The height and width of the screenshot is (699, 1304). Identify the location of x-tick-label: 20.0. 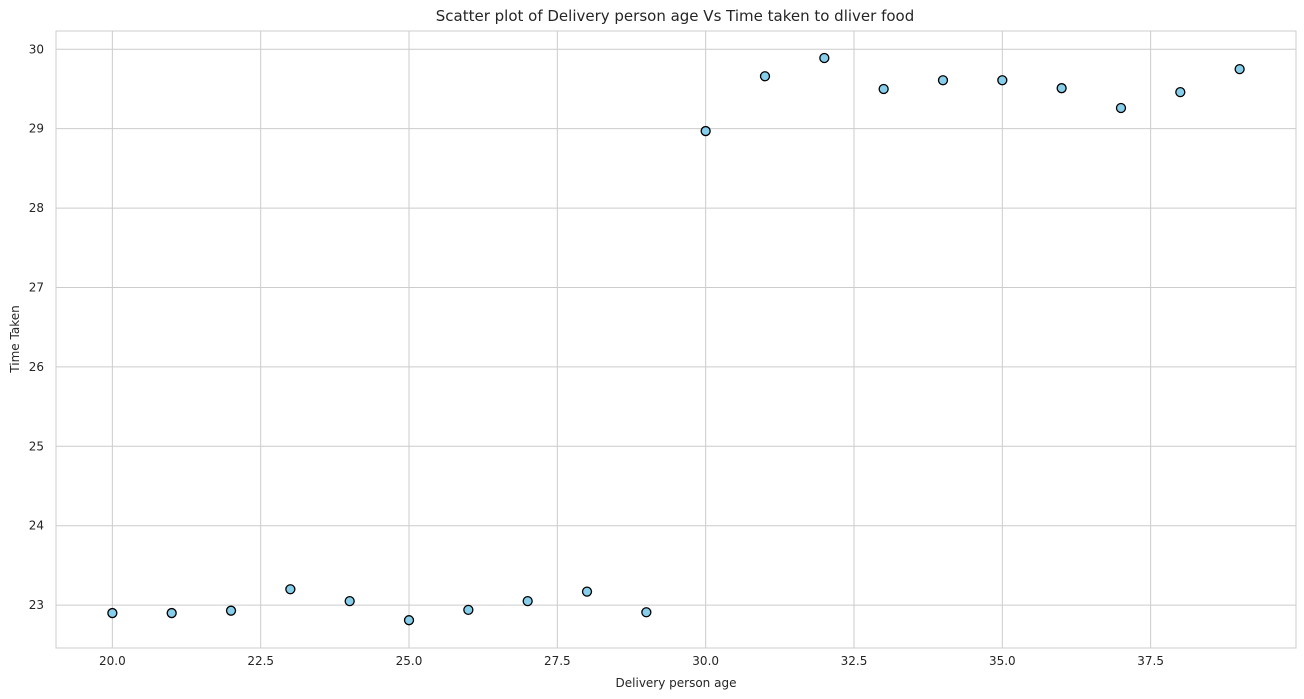
(112, 661).